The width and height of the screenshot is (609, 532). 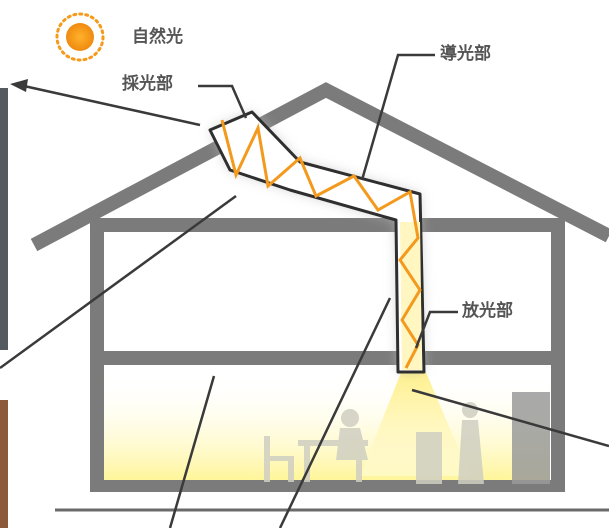 I want to click on person-sitting-body, so click(x=352, y=444).